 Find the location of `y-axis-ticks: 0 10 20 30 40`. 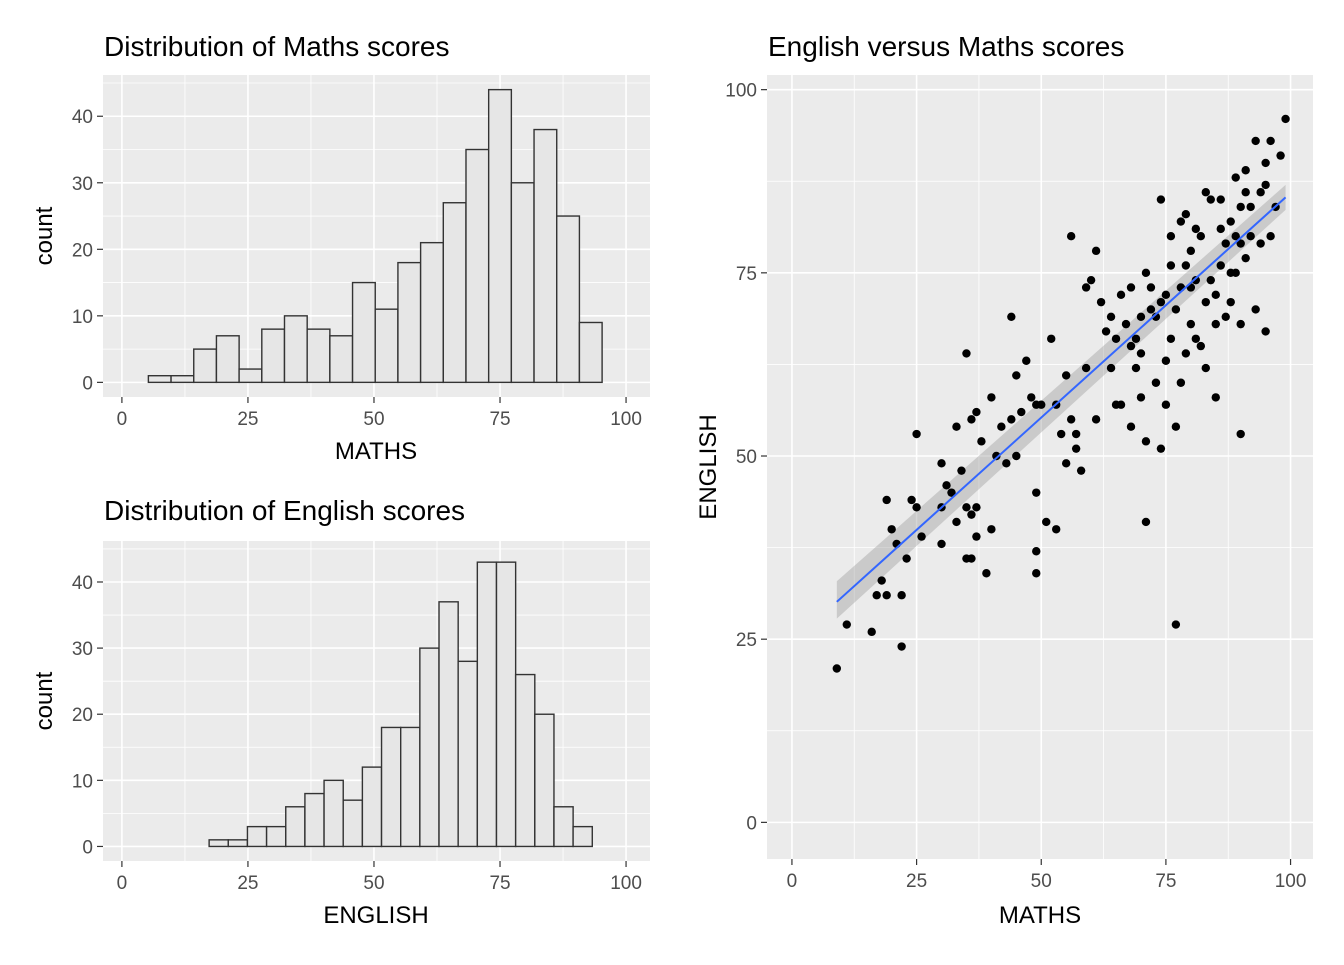

y-axis-ticks: 0 10 20 30 40 is located at coordinates (87, 715).